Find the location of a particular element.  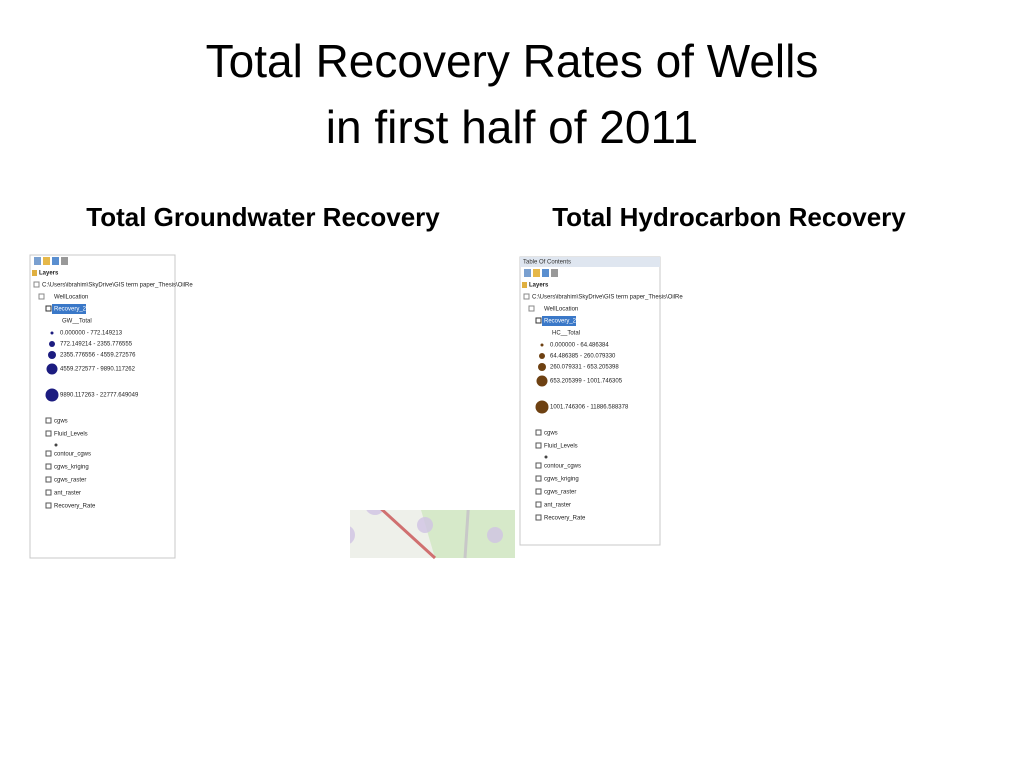

toc-layer: WellLocation is located at coordinates (71, 298).